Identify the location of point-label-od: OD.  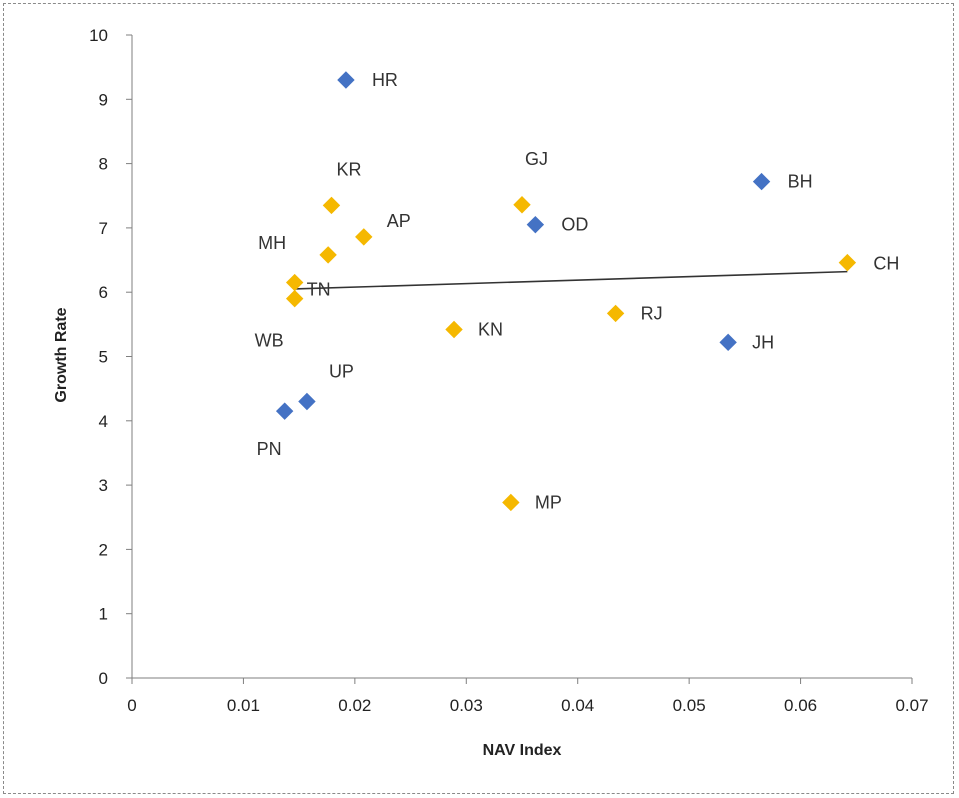
(574, 225).